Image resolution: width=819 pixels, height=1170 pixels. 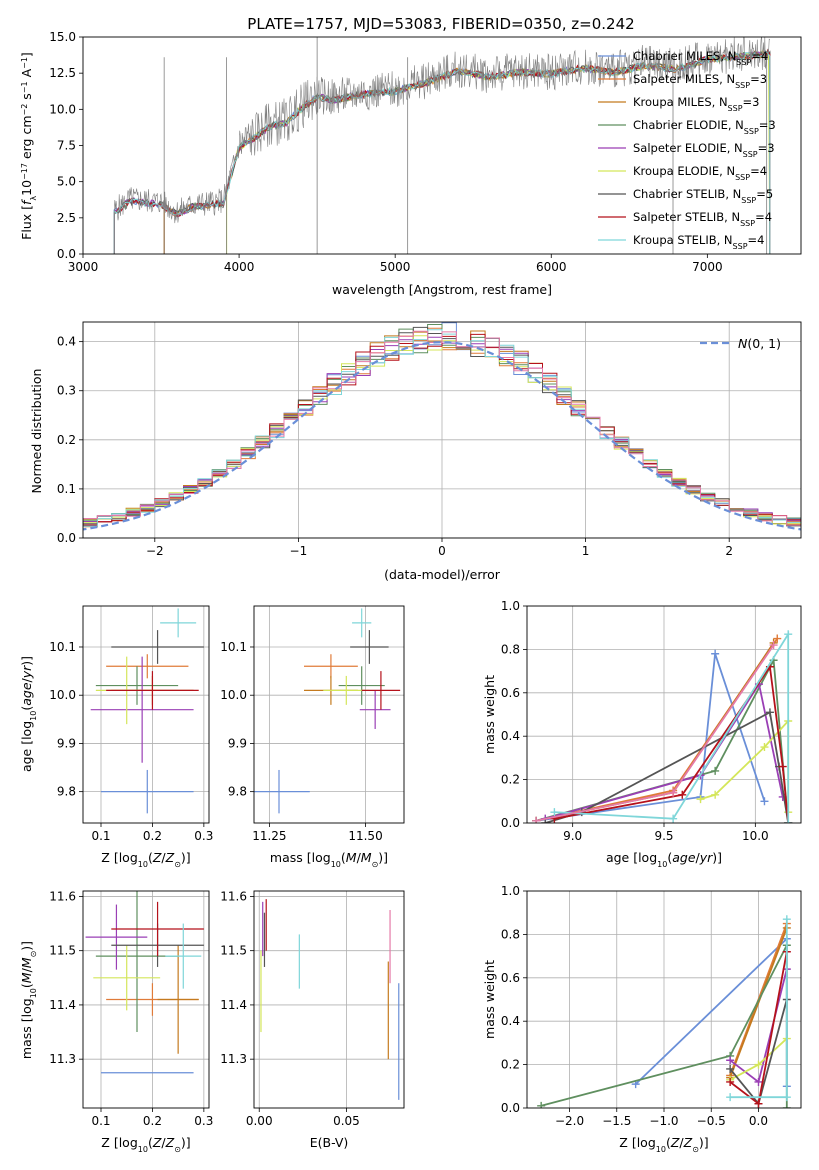 What do you see at coordinates (569, 1121) in the screenshot?
I see `weight_vs_Z-xtick-label: −2.0` at bounding box center [569, 1121].